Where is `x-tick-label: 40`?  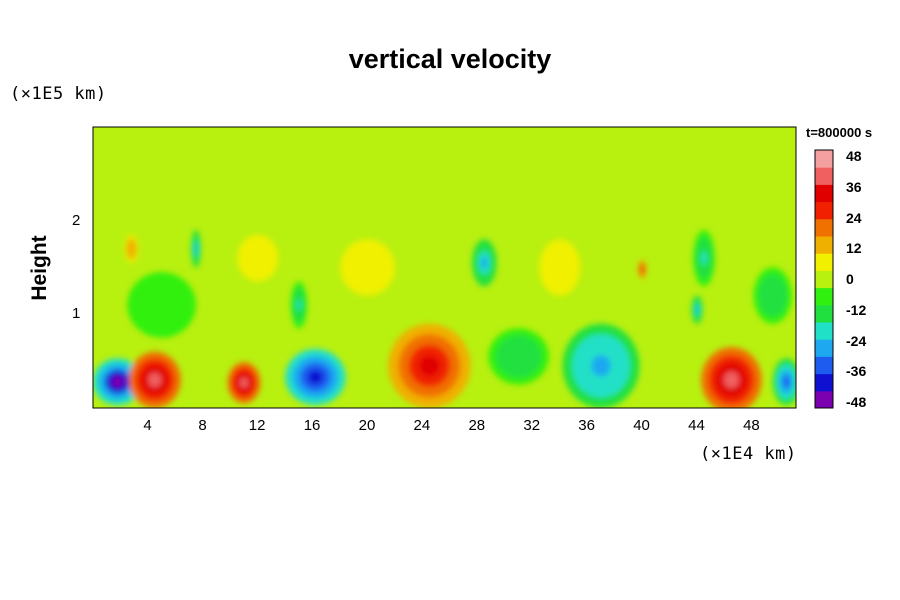 x-tick-label: 40 is located at coordinates (641, 425).